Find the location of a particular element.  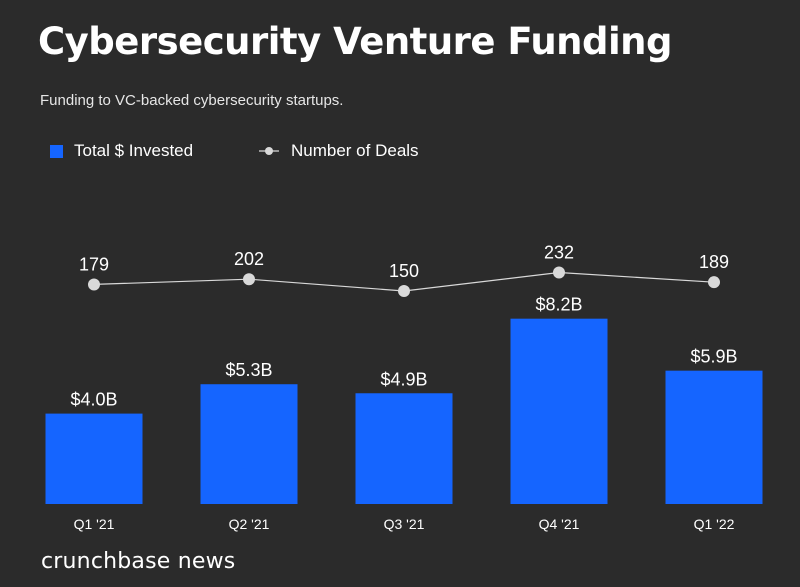

legend-line-marker is located at coordinates (269, 151).